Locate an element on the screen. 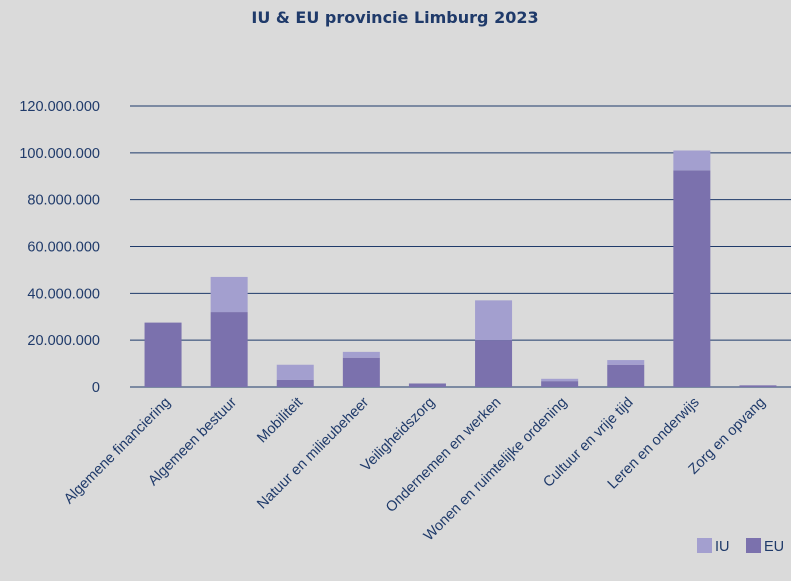  y-tick-label: 60.000.000 is located at coordinates (63, 248).